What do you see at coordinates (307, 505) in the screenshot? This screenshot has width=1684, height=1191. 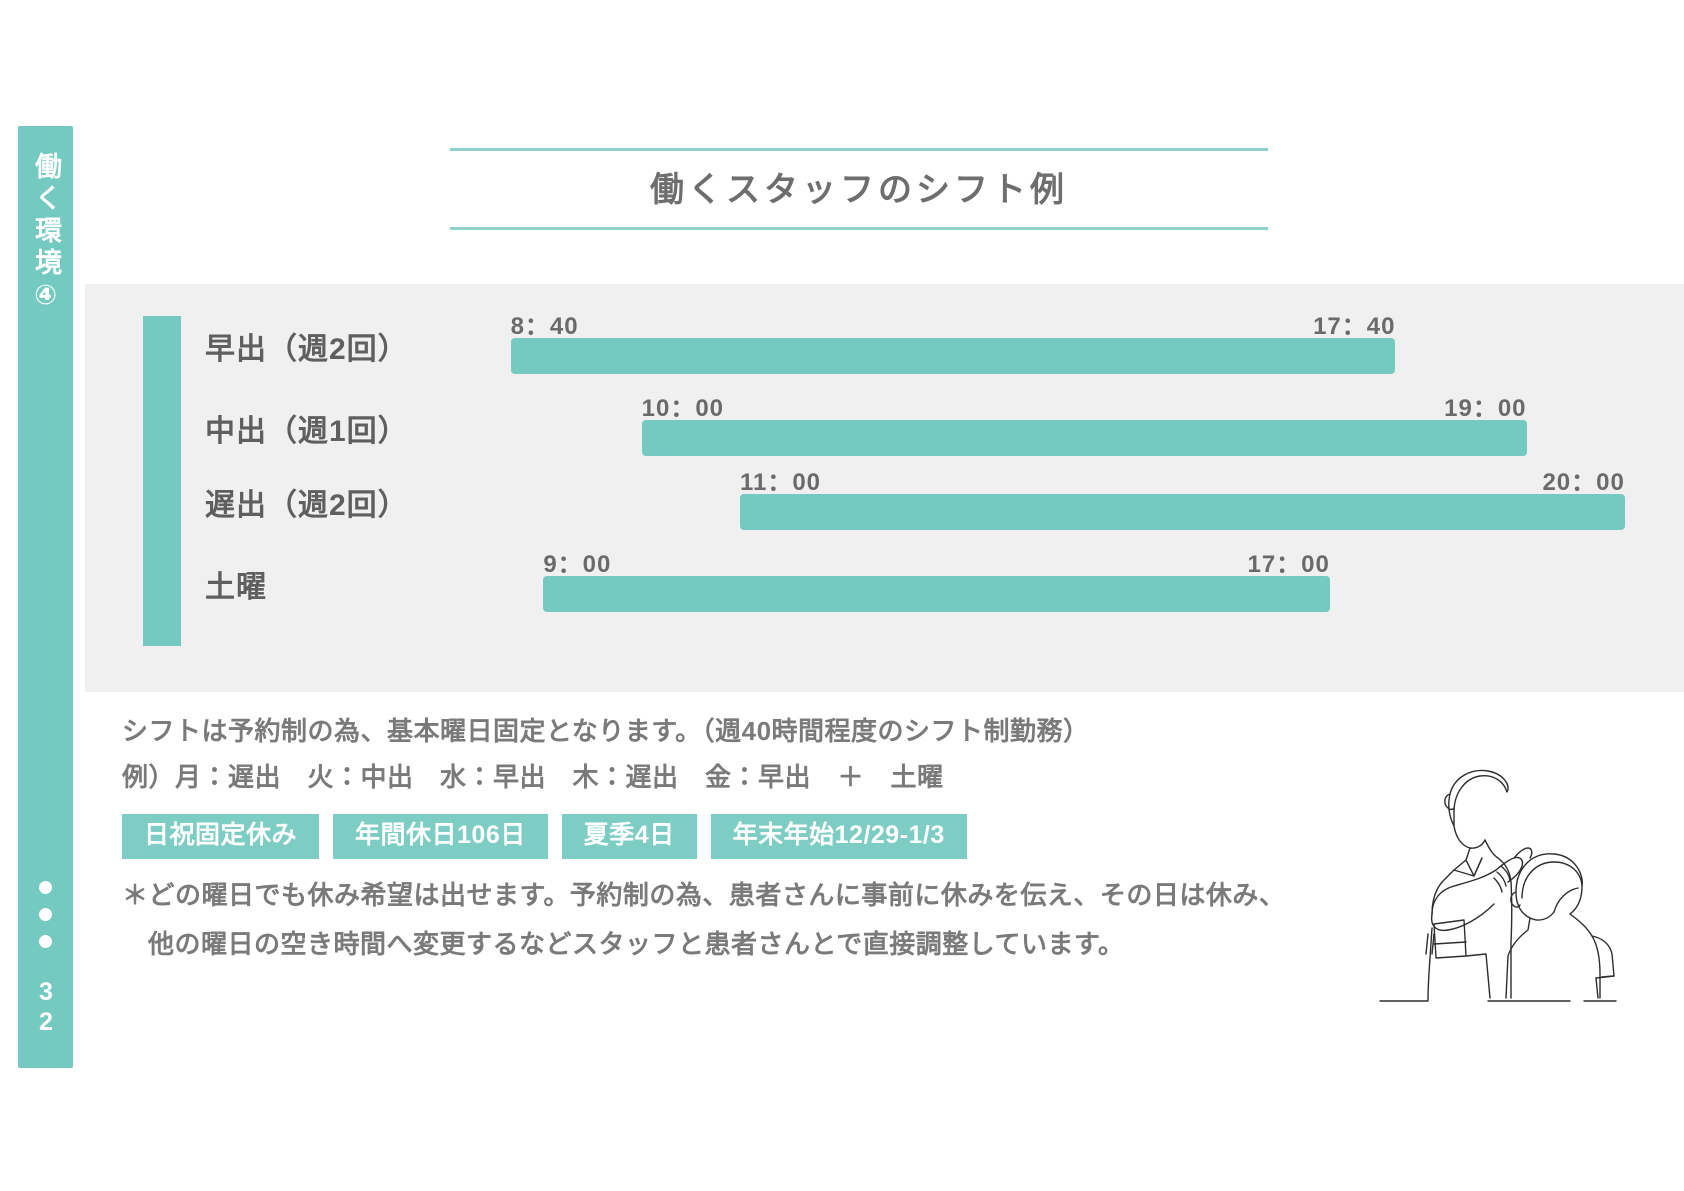 I see `shift-row-label: 遅出（週2回）` at bounding box center [307, 505].